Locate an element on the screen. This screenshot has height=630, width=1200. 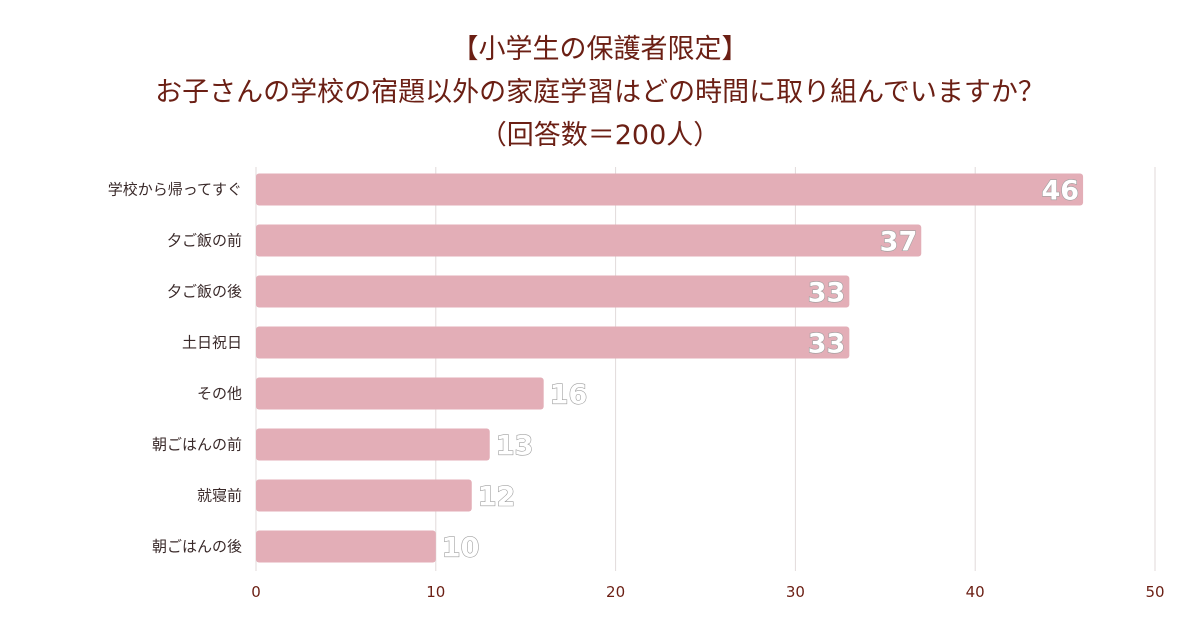
x-tick-label: 30 is located at coordinates (795, 592).